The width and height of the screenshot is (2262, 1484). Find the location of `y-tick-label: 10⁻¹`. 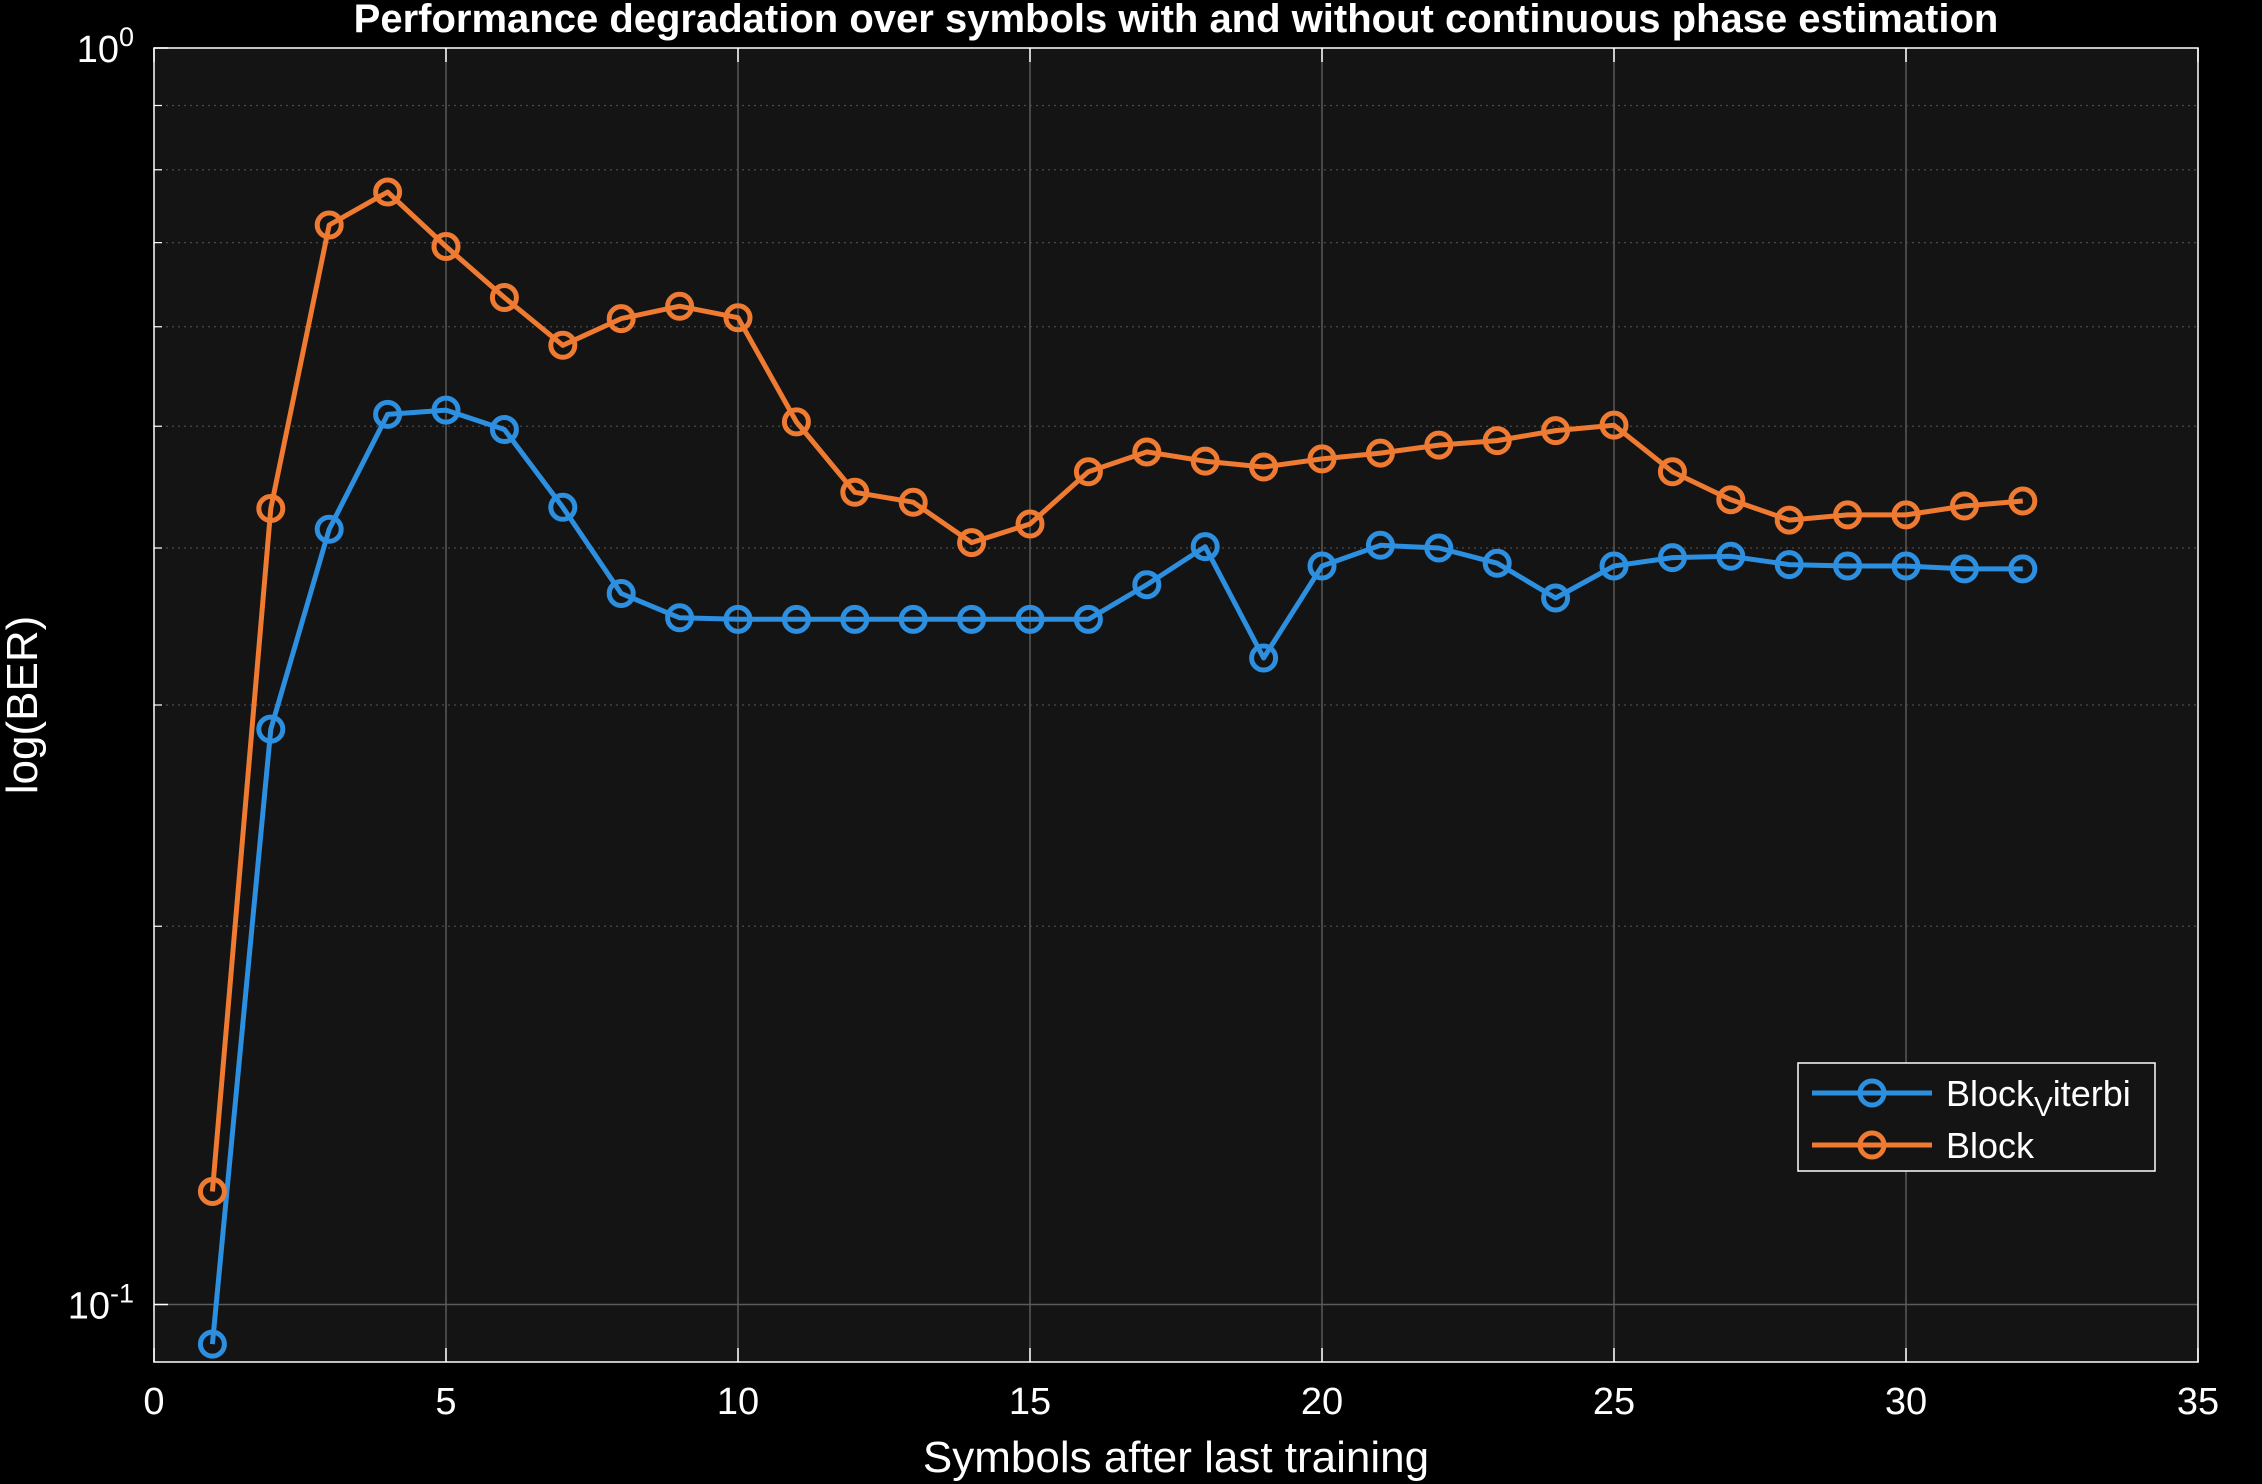

y-tick-label: 10⁻¹ is located at coordinates (101, 1303).